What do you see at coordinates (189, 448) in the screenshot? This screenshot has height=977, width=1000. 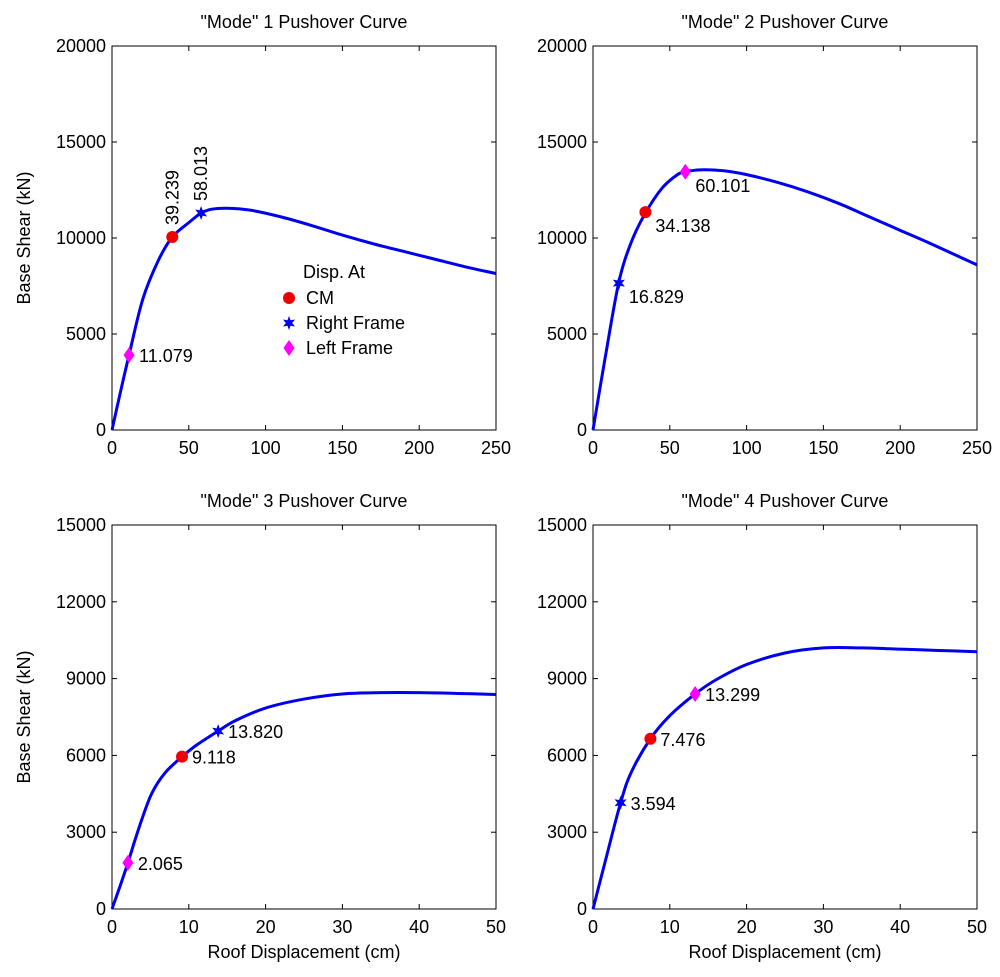 I see `x-tick-label-1-1: 50` at bounding box center [189, 448].